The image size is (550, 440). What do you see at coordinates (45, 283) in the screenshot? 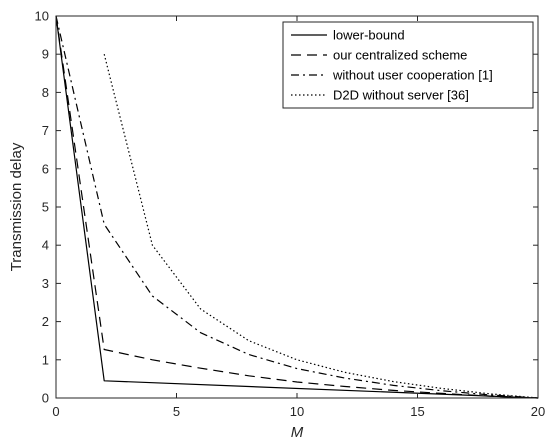
I see `y-tick-label: 3` at bounding box center [45, 283].